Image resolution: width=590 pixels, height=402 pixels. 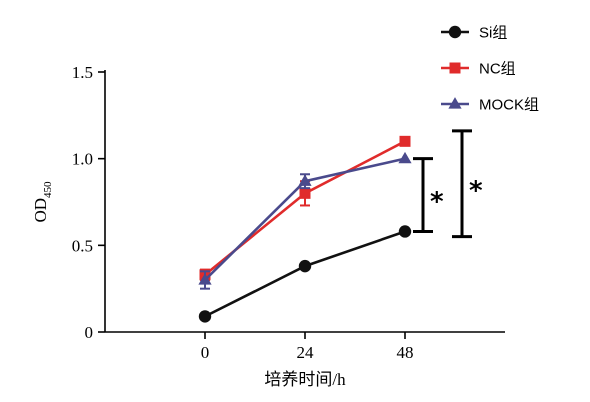 What do you see at coordinates (205, 352) in the screenshot?
I see `x-tick-label: 0` at bounding box center [205, 352].